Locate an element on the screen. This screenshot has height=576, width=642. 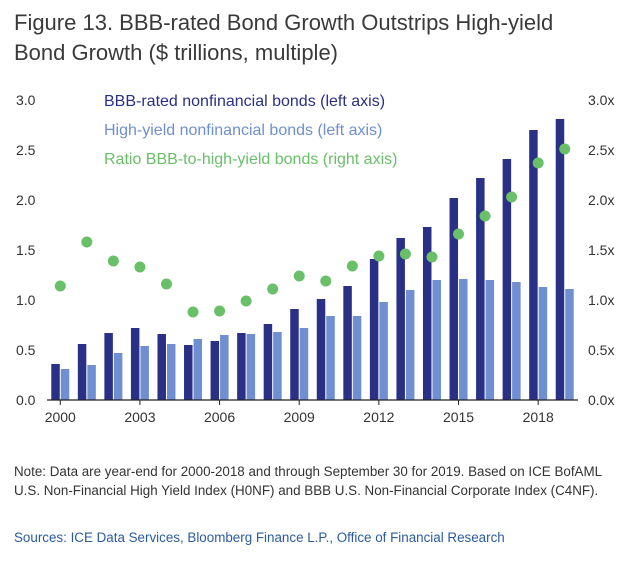
left-axis: 0.0 0.5 1.0 1.5 2.0 2.5 3.0 is located at coordinates (26, 250).